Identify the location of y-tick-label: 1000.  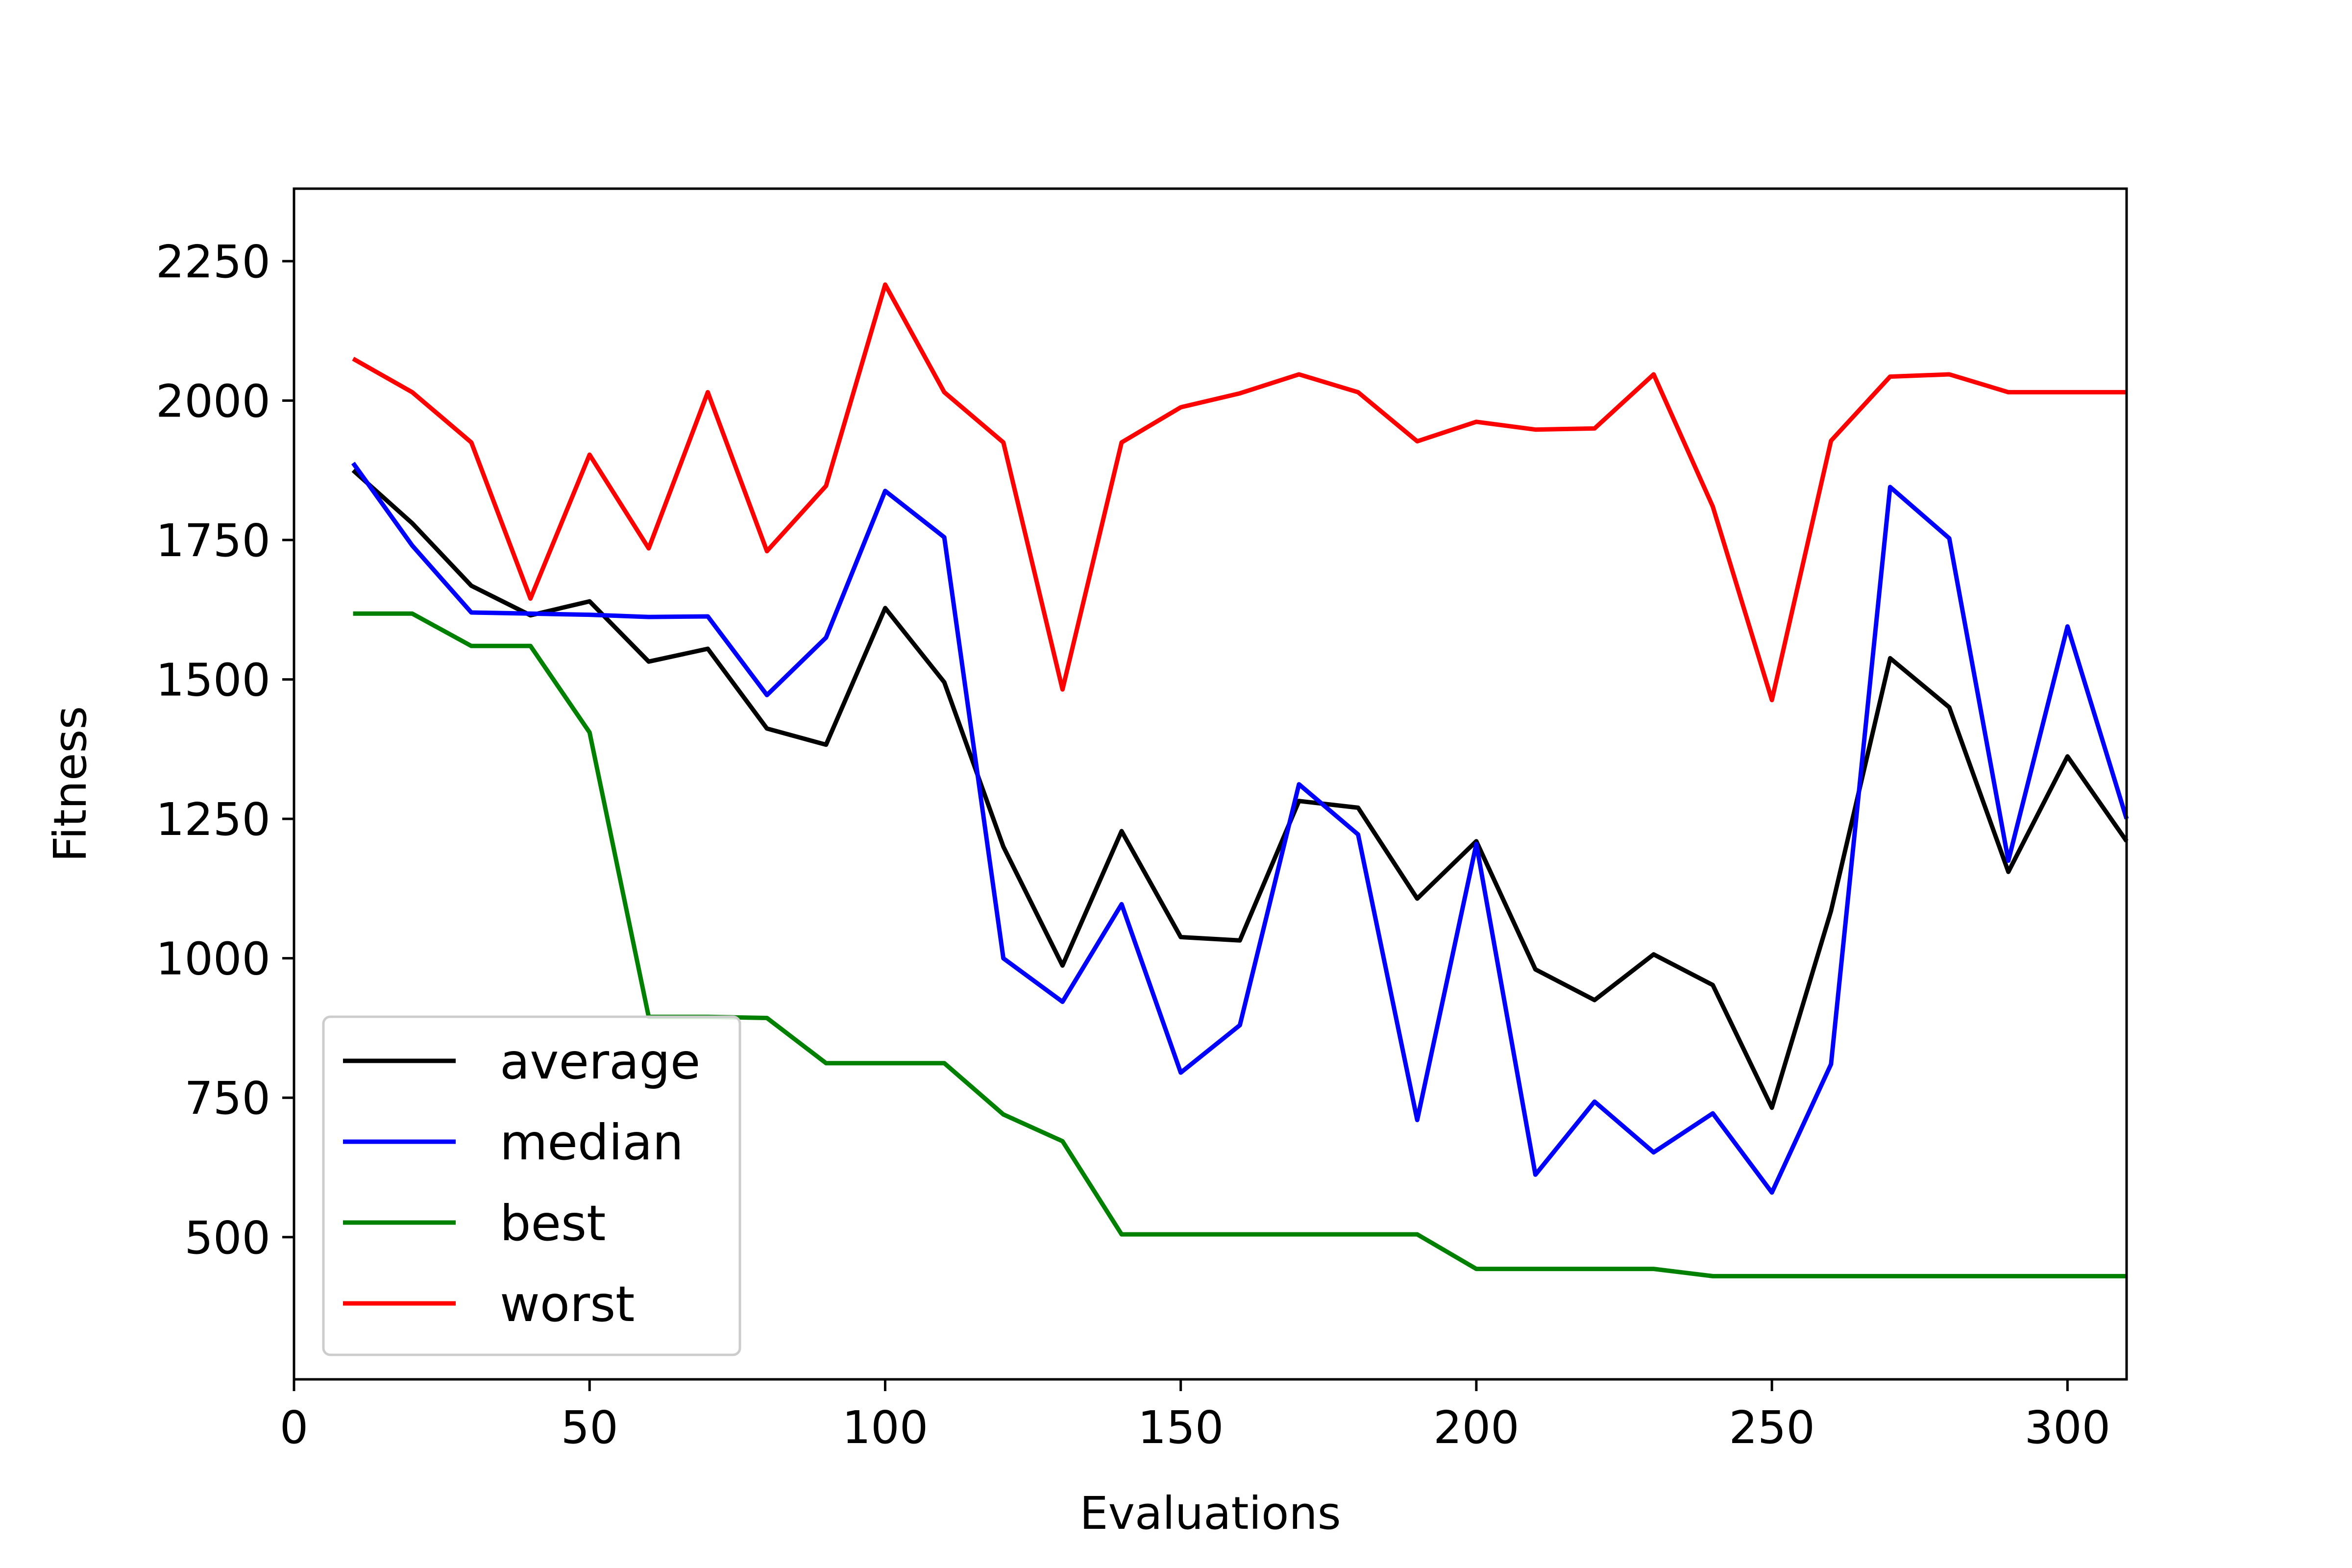
(213, 959).